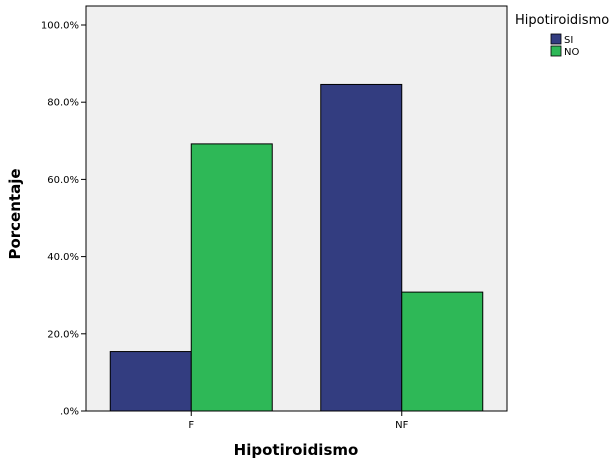 The image size is (616, 461). What do you see at coordinates (442, 351) in the screenshot?
I see `bar-no-nf` at bounding box center [442, 351].